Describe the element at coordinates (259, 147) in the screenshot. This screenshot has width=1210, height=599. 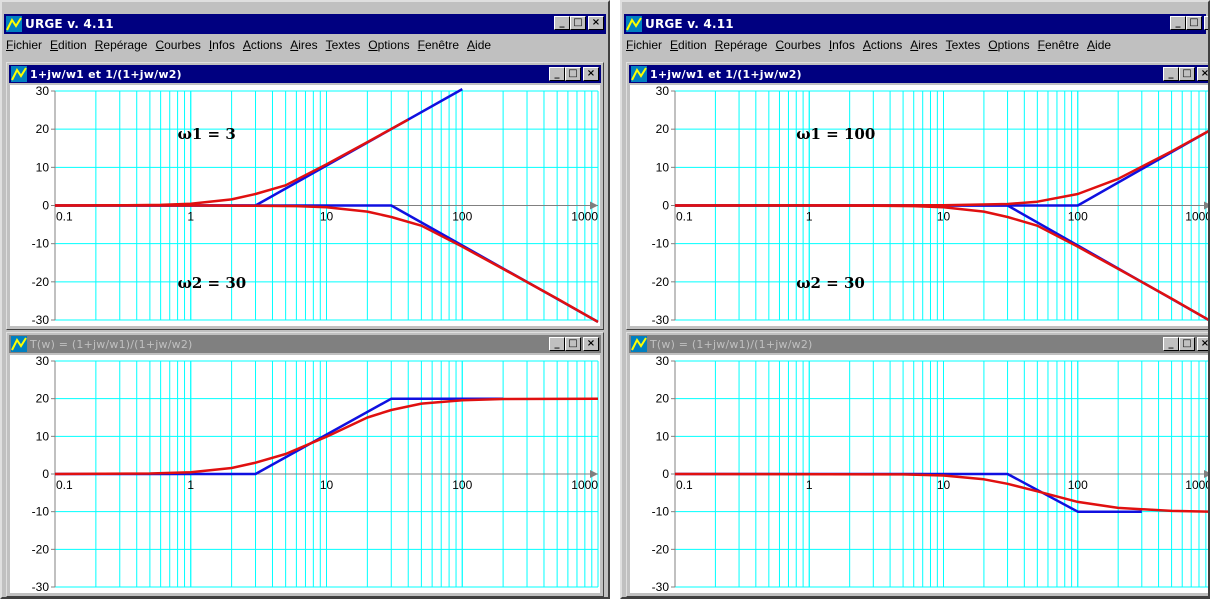
I see `asymptote-curve` at that location.